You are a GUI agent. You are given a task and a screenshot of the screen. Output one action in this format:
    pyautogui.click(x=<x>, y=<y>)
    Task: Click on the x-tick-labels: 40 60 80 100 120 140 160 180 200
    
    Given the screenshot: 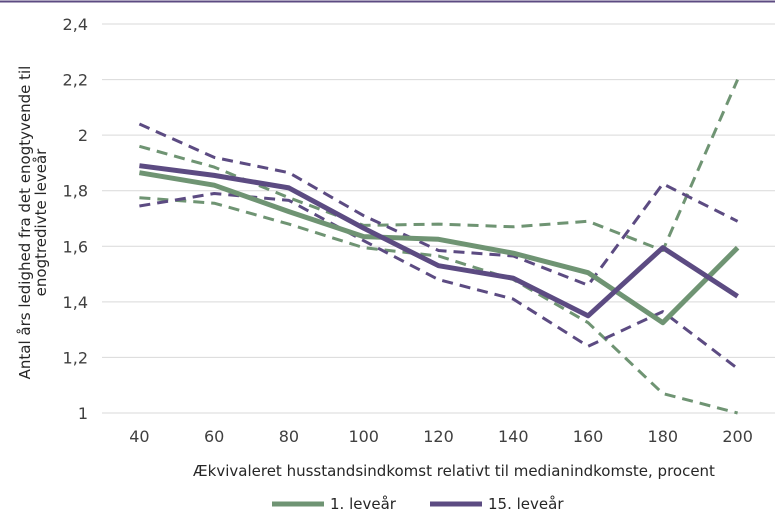 What is the action you would take?
    pyautogui.click(x=441, y=436)
    